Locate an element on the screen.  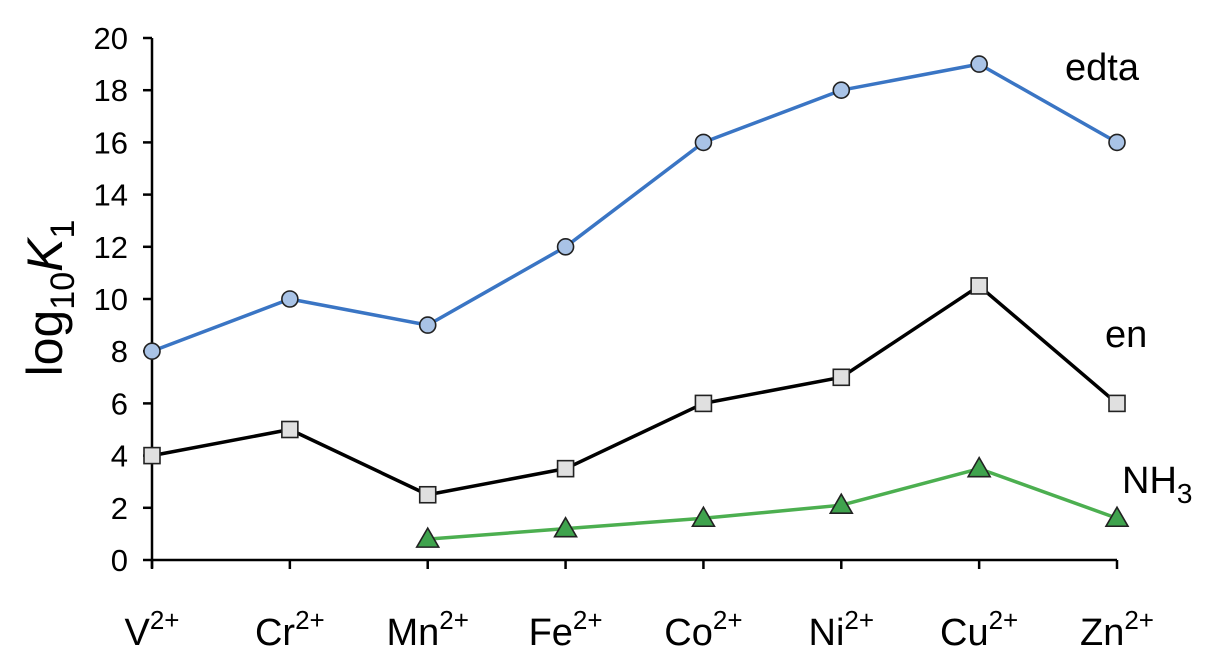
x-tick-label-base: Cu is located at coordinates (964, 633).